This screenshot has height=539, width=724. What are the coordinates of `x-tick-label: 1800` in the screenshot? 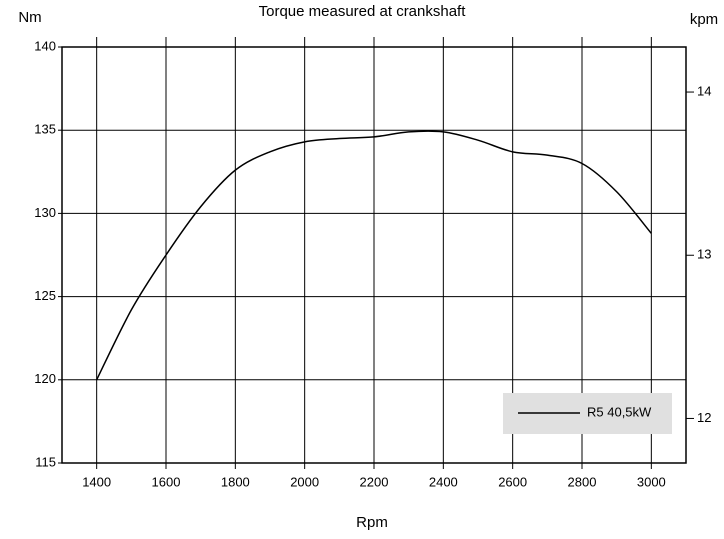 It's located at (235, 481).